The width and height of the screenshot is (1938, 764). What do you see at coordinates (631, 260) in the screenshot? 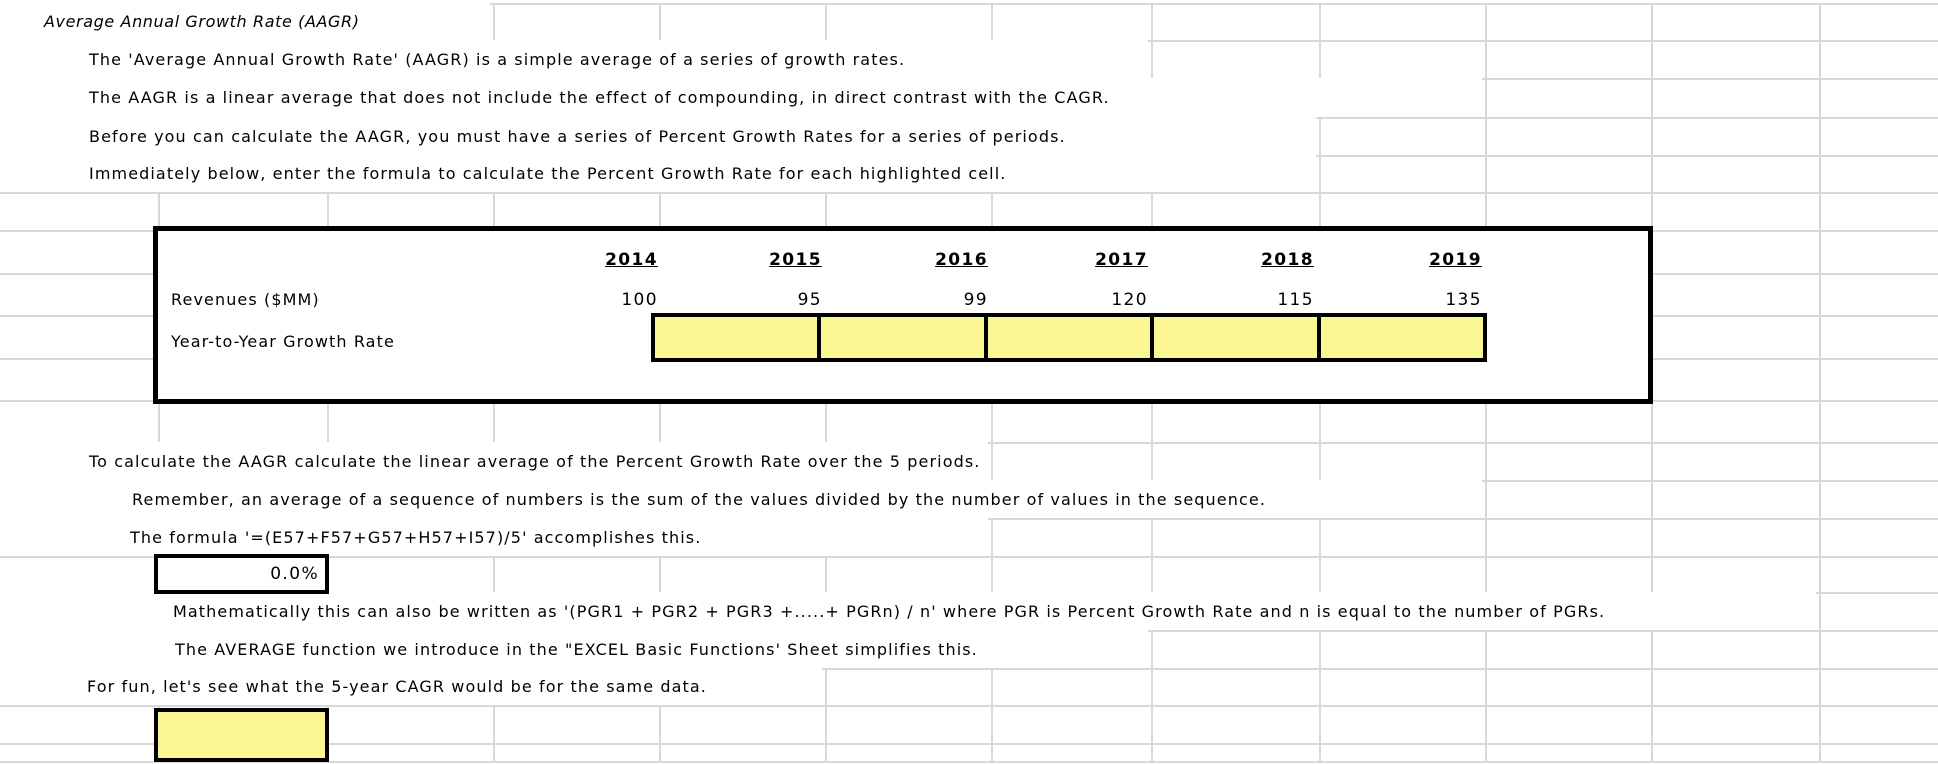
I see `year-header: 2014` at bounding box center [631, 260].